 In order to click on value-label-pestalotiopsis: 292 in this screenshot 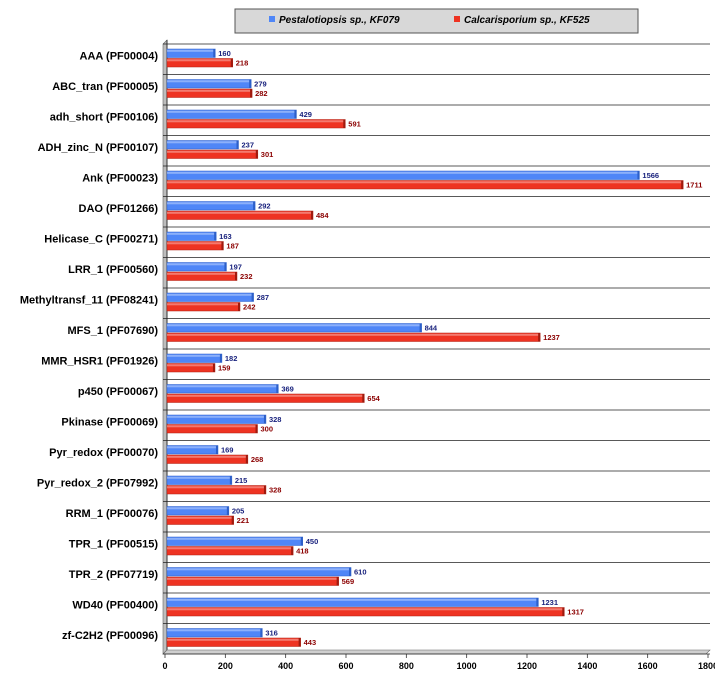, I will do `click(264, 206)`.